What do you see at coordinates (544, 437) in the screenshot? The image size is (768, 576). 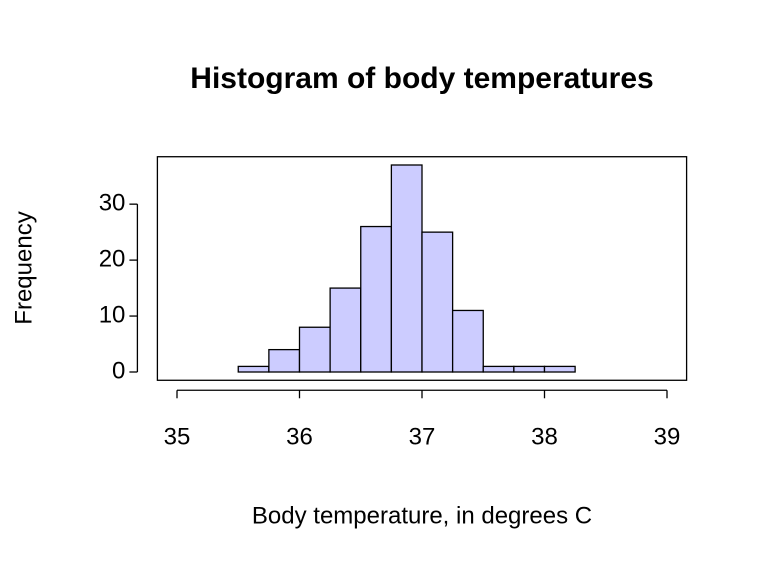 I see `x-tick-label: 38` at bounding box center [544, 437].